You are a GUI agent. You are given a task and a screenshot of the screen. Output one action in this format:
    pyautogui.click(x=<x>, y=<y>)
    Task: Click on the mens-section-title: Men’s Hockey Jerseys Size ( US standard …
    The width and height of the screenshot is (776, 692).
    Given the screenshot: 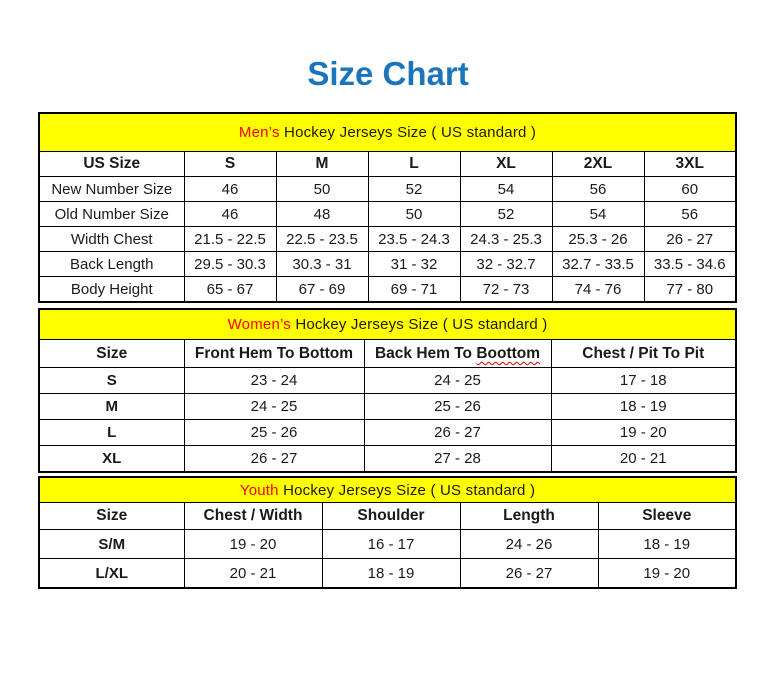 What is the action you would take?
    pyautogui.click(x=387, y=132)
    